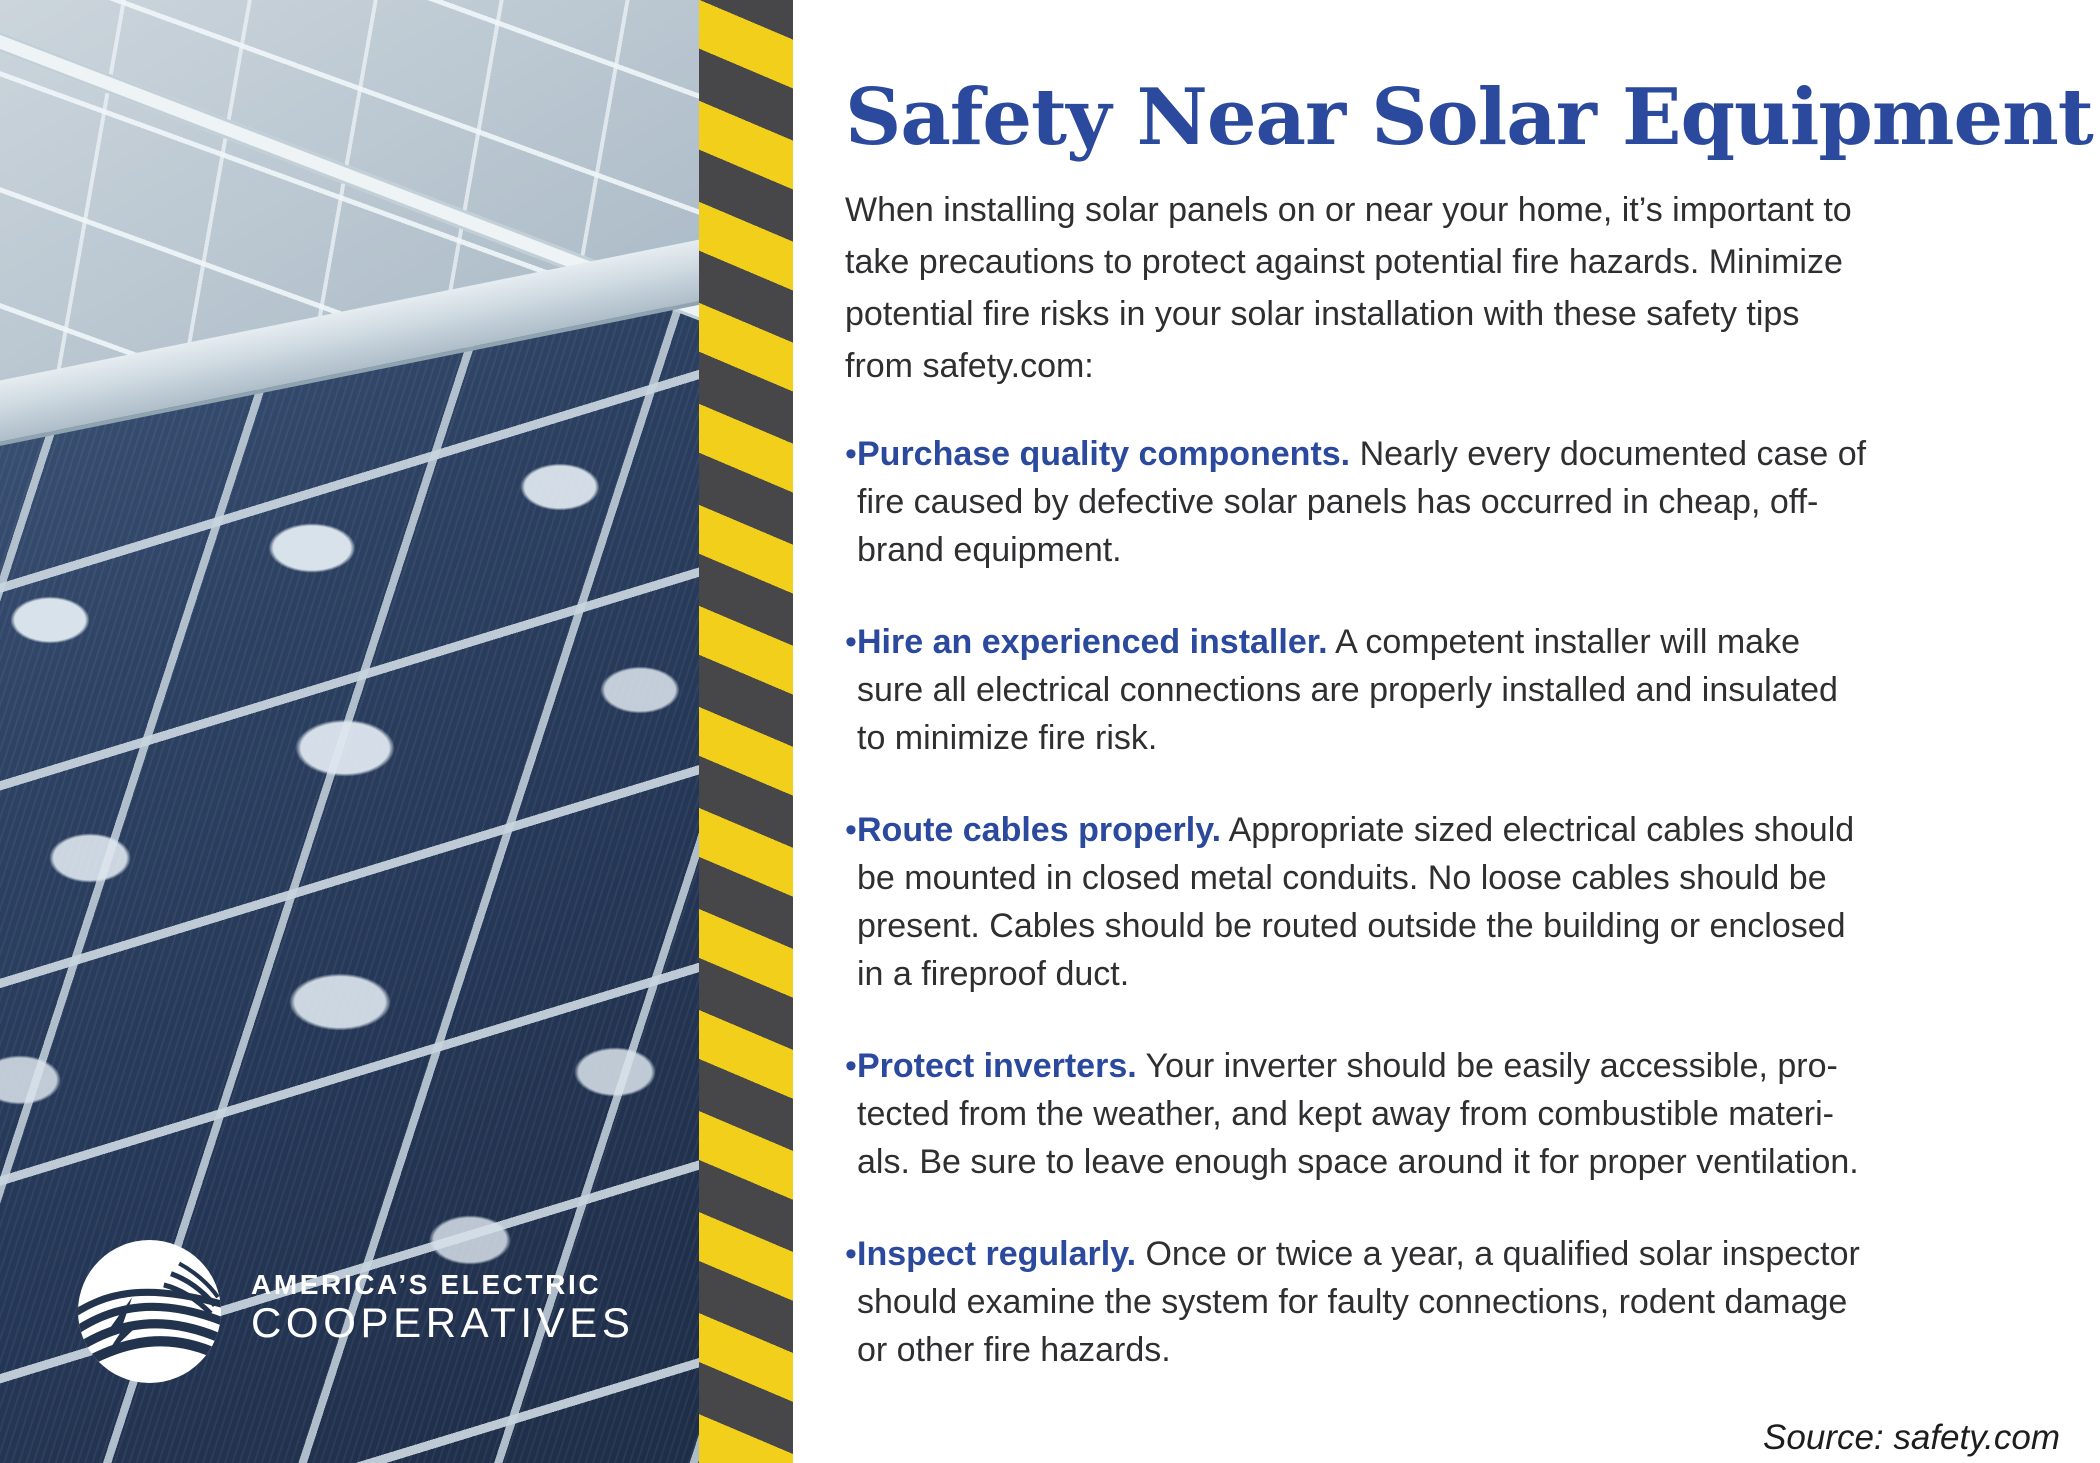 The height and width of the screenshot is (1463, 2100). Describe the element at coordinates (1911, 1438) in the screenshot. I see `source-credit: Source: safety.com` at that location.